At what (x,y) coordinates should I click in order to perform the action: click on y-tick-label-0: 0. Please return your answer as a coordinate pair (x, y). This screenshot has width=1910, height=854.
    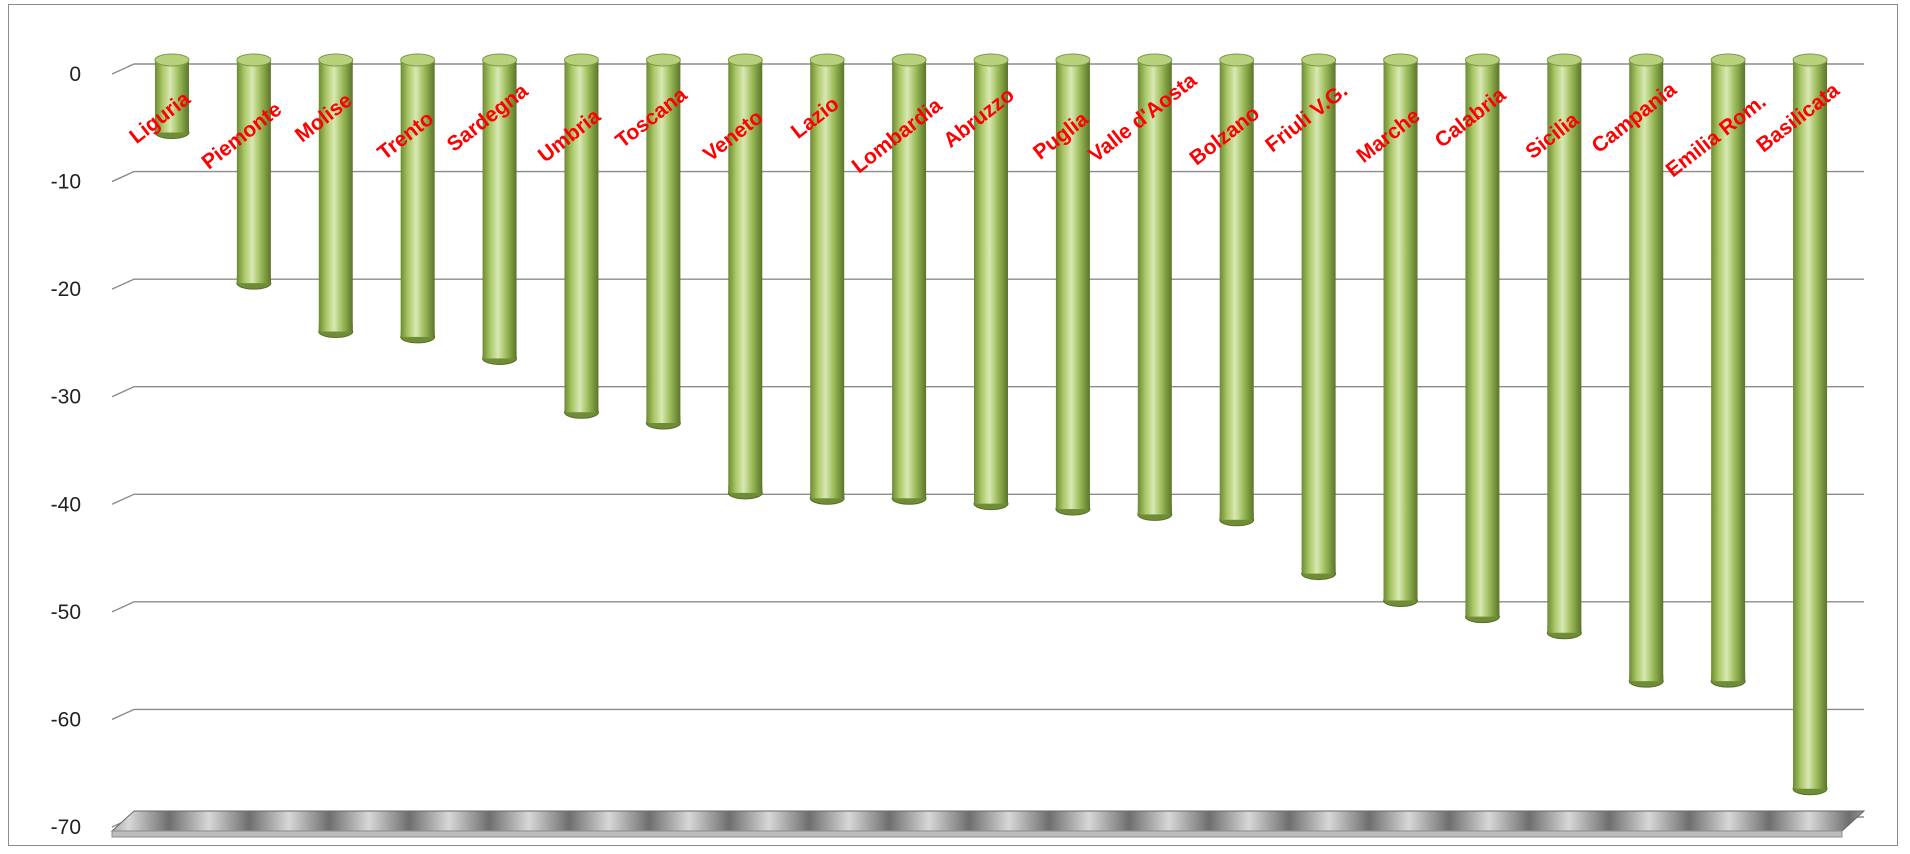
    Looking at the image, I should click on (75, 74).